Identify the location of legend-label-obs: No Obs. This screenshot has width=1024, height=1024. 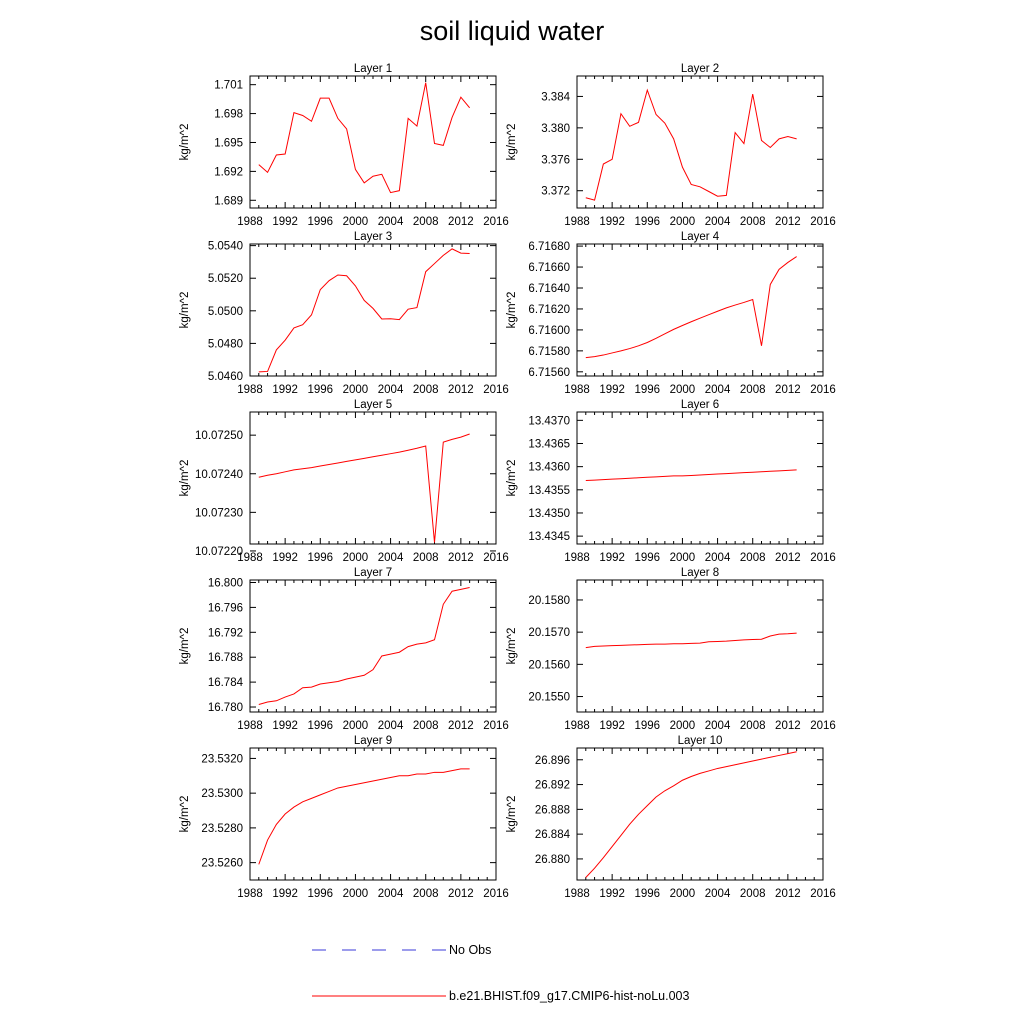
(470, 950).